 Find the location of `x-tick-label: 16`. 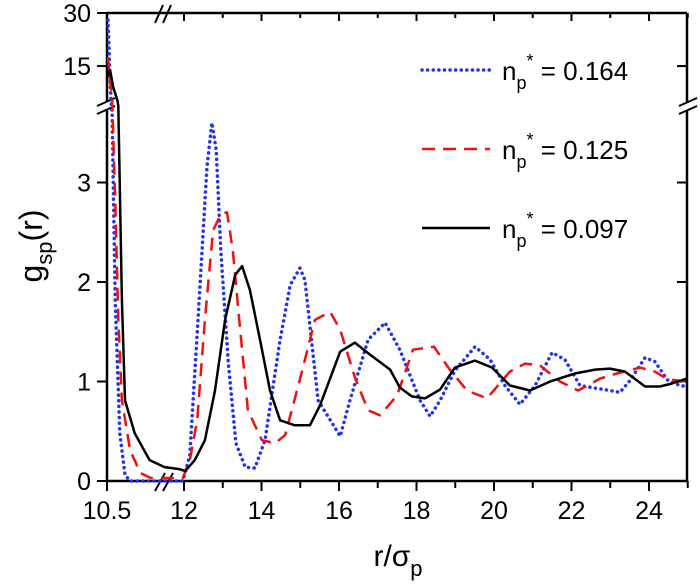

x-tick-label: 16 is located at coordinates (339, 511).